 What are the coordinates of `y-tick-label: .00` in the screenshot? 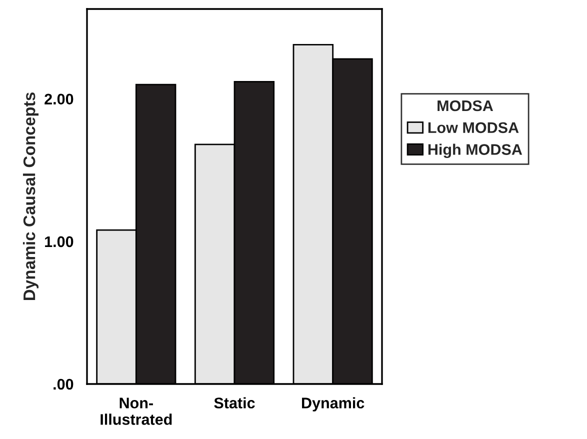 It's located at (64, 384).